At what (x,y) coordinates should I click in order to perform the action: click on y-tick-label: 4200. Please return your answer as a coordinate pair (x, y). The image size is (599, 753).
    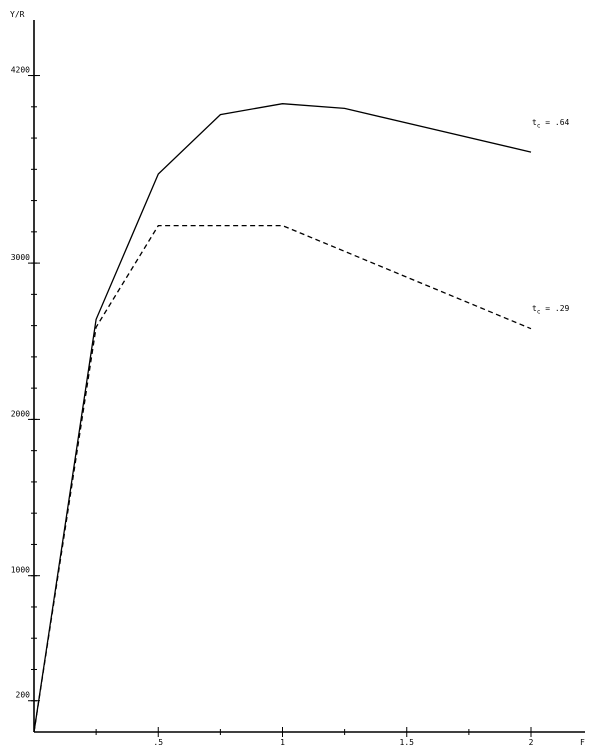
    Looking at the image, I should click on (20, 70).